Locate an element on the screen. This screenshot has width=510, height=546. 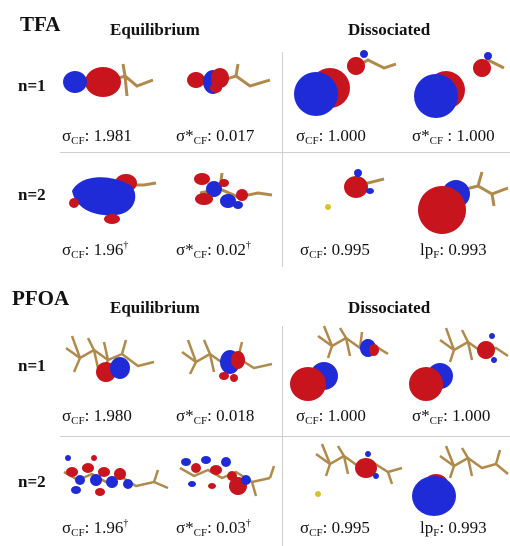
tfa-n1-diss-sigma-star-value: σ*CF : 1.000 is located at coordinates (453, 136).